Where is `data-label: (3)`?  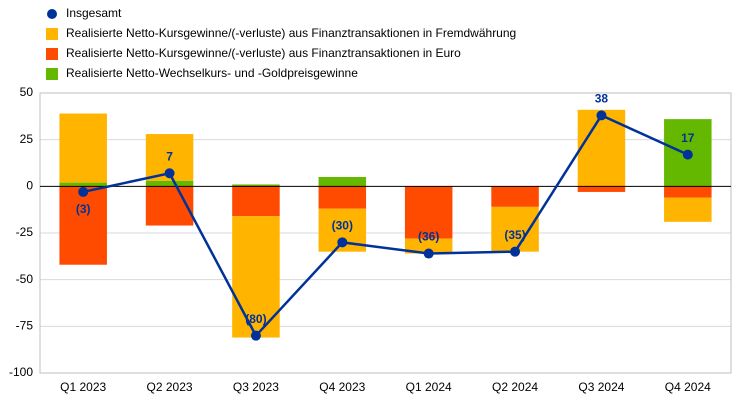
data-label: (3) is located at coordinates (83, 209).